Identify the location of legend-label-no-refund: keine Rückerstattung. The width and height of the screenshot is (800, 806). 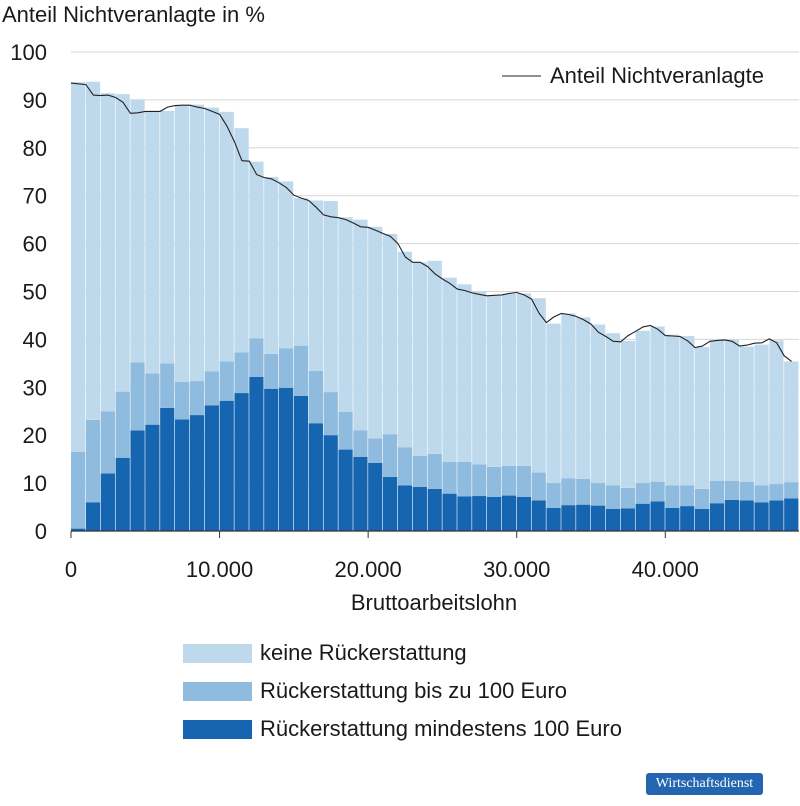
(363, 652).